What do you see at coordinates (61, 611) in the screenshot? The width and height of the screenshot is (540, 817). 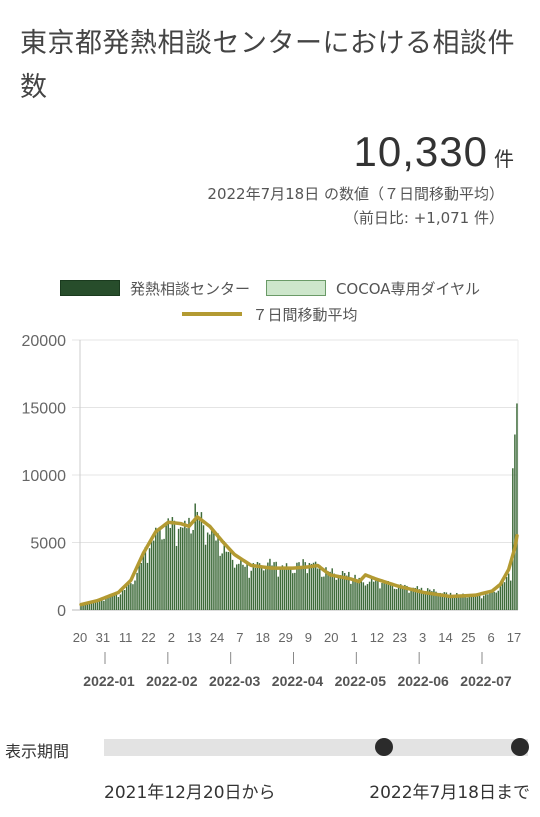 I see `y-tick-label: 0` at bounding box center [61, 611].